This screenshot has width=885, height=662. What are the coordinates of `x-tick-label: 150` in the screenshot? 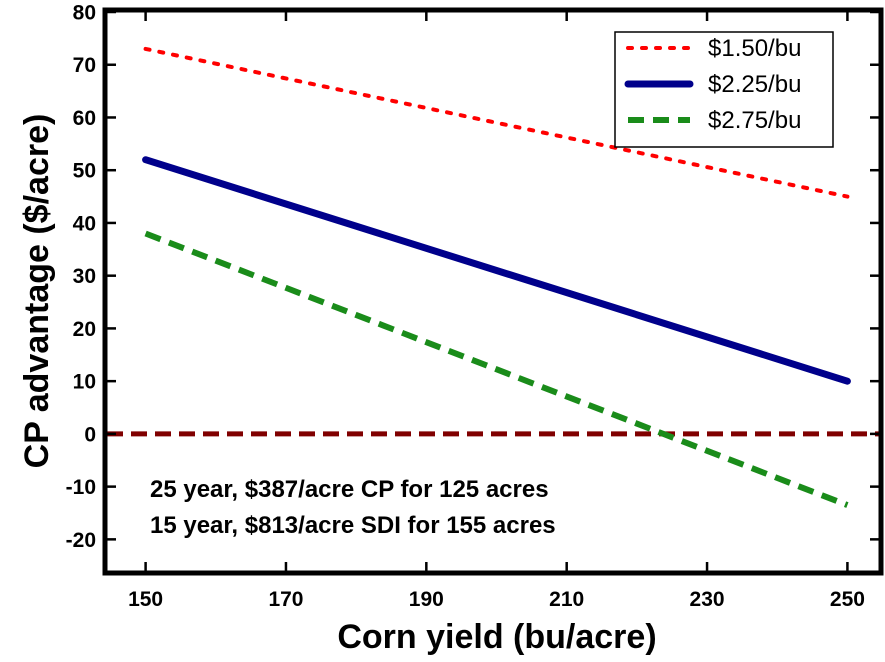 It's located at (145, 599).